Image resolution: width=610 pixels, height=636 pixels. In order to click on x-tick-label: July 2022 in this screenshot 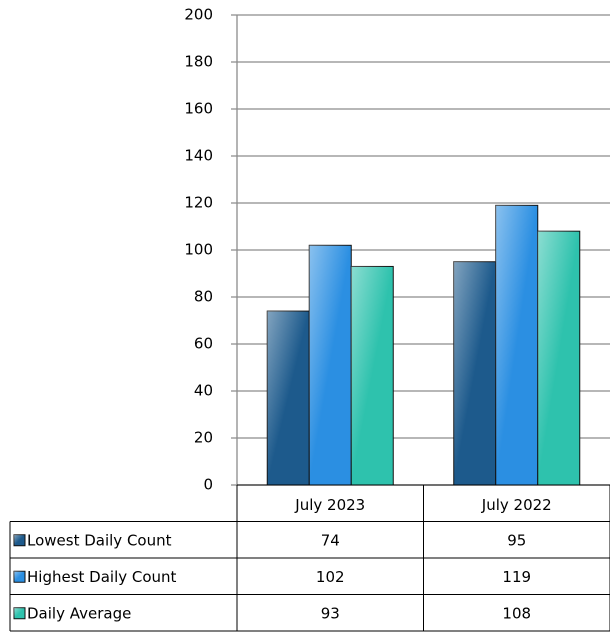, I will do `click(516, 505)`.